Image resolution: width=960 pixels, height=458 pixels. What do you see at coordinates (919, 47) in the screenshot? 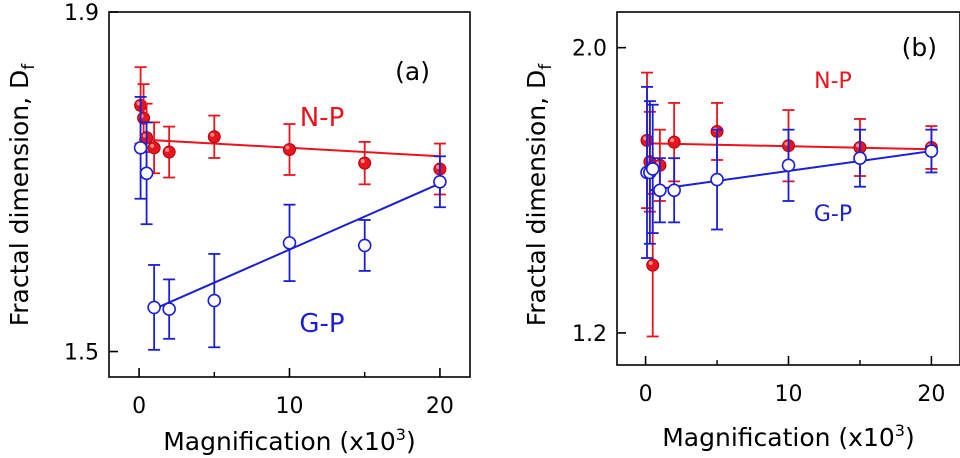
I see `panel-label: (b)` at bounding box center [919, 47].